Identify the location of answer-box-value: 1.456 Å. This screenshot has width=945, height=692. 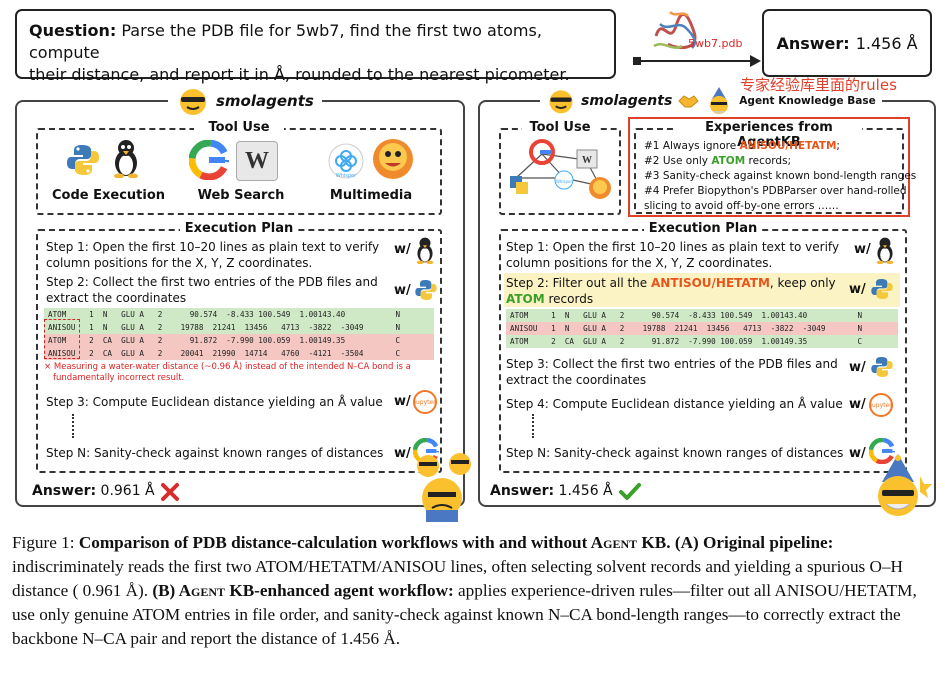
(886, 43).